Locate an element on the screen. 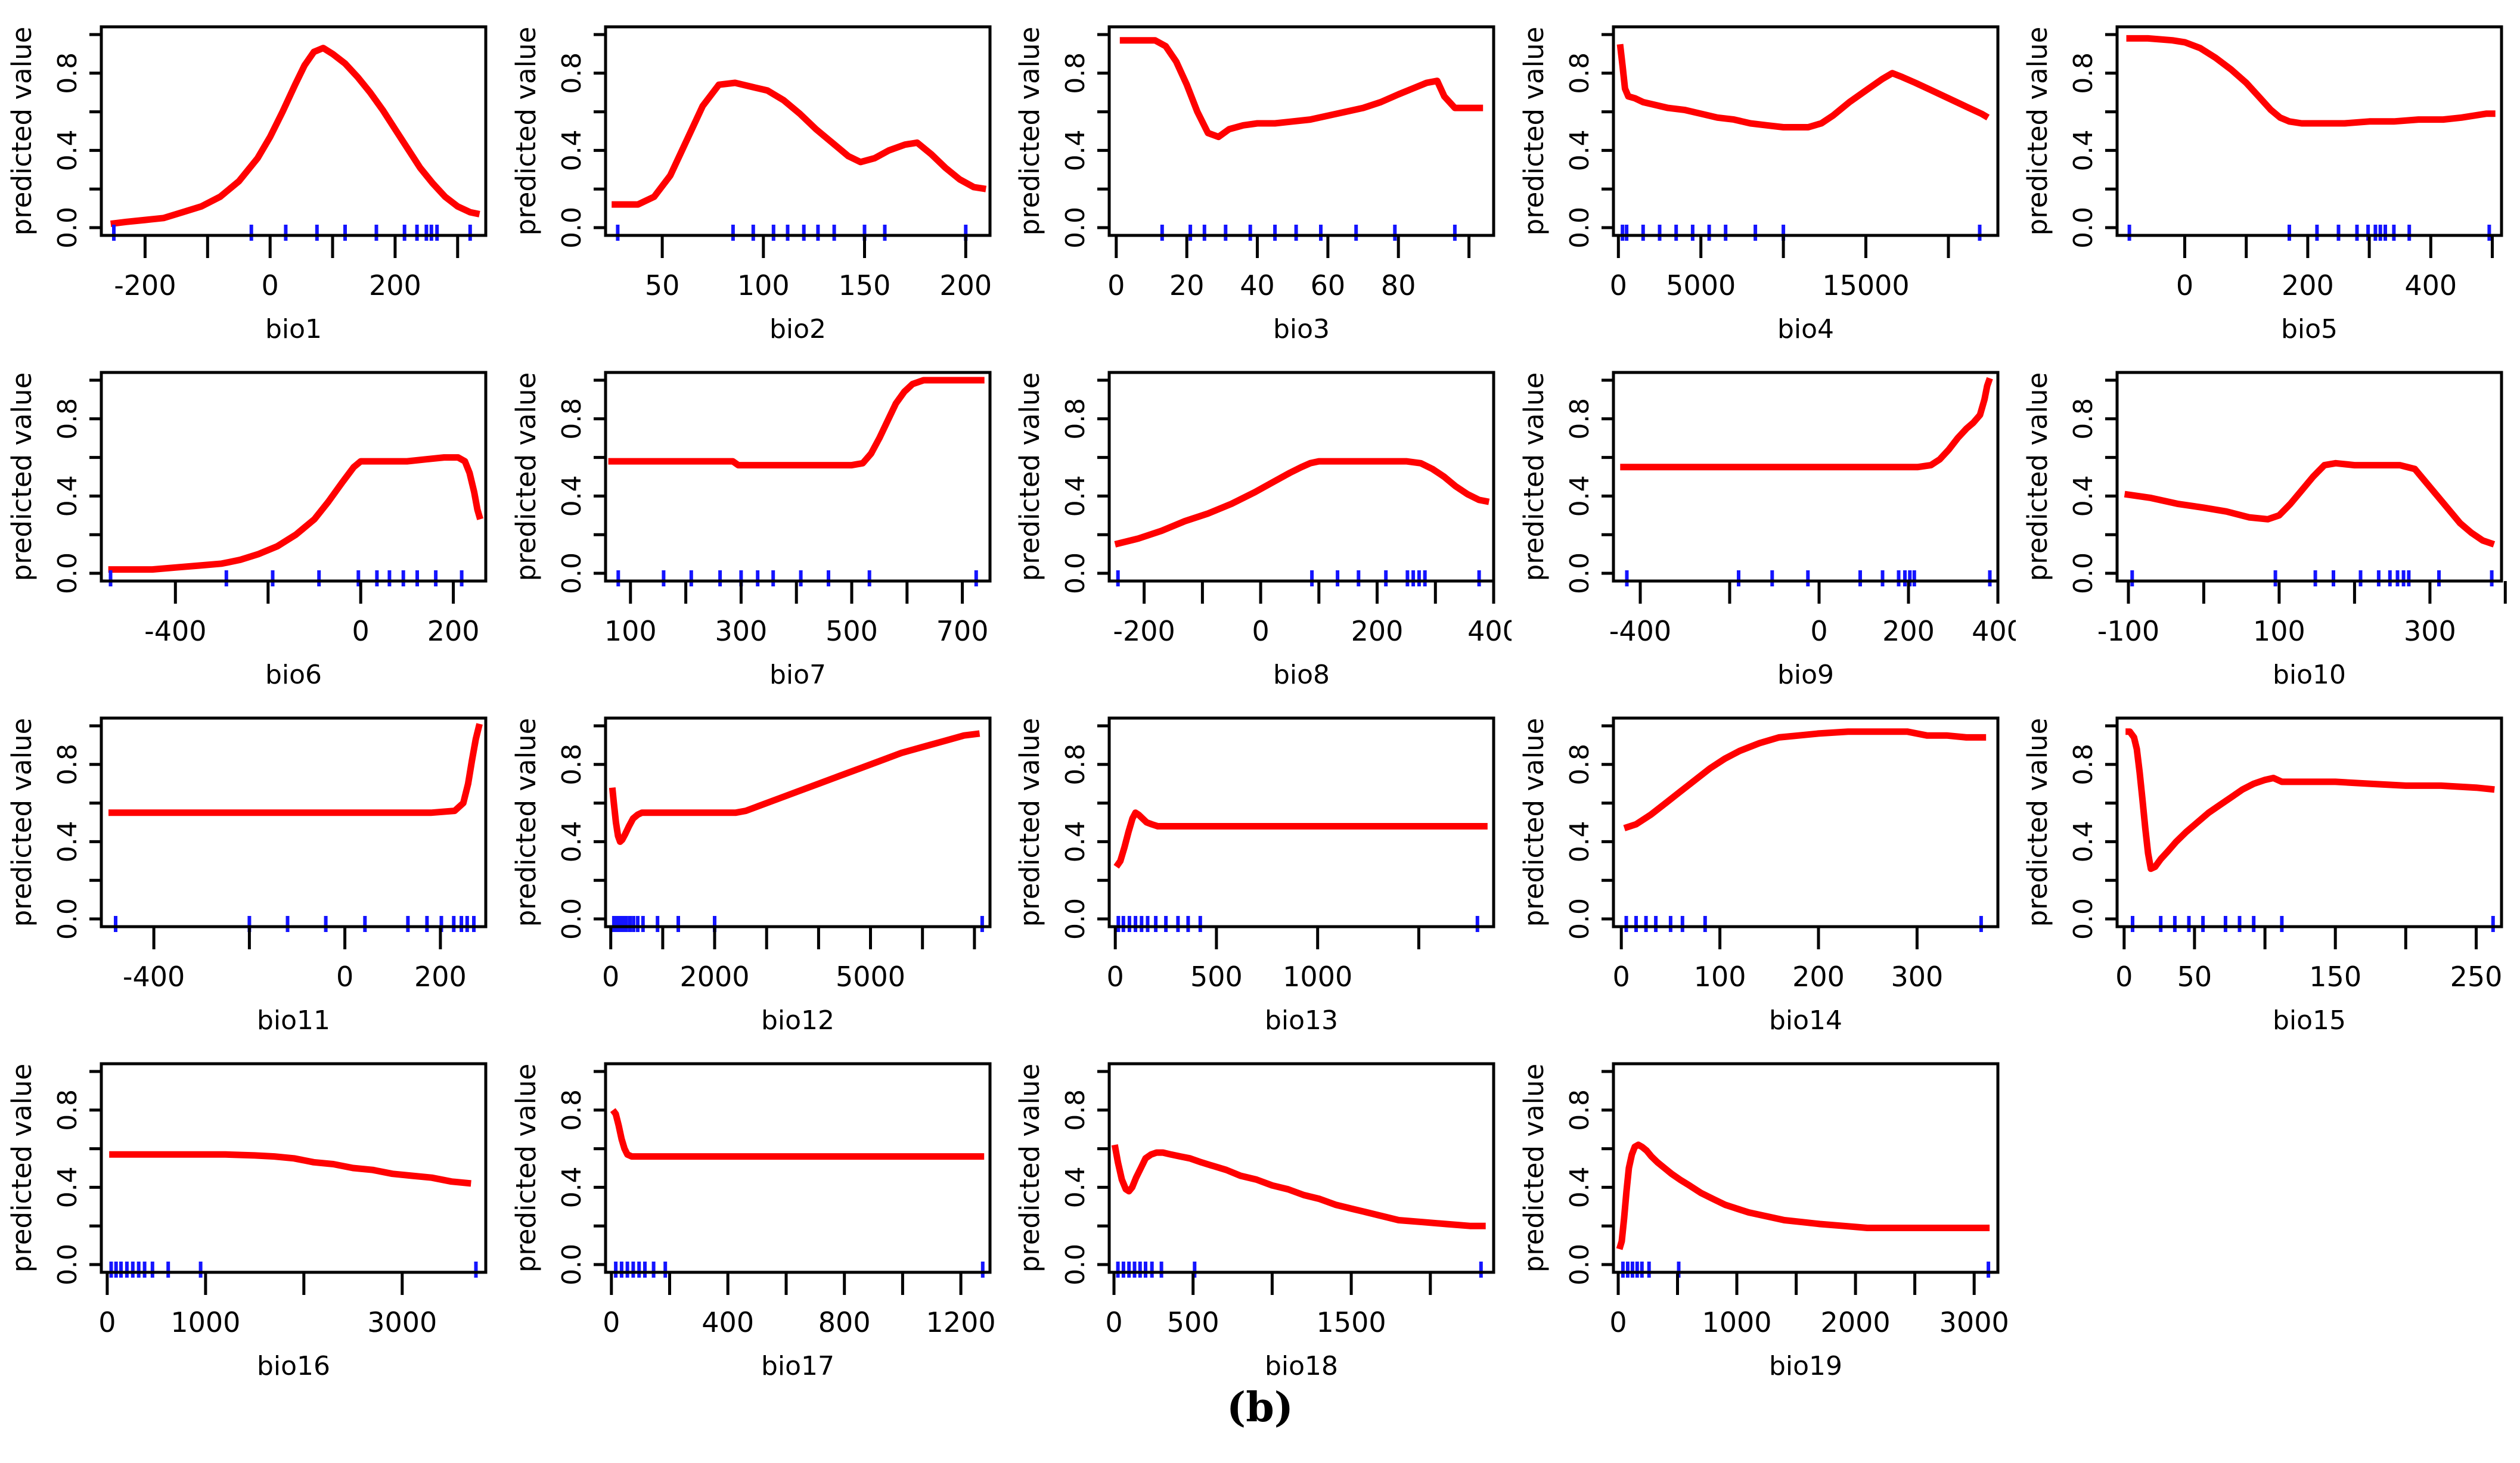  plot-bio8: 0.0 0.4 0.8 predicted value -200 0 200 400 bio8 is located at coordinates (1263, 530).